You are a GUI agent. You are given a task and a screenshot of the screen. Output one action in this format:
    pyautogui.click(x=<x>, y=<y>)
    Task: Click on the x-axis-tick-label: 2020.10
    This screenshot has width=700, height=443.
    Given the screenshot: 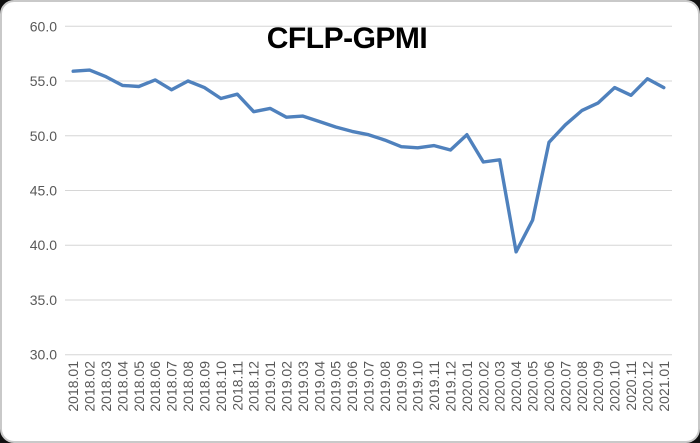 What is the action you would take?
    pyautogui.click(x=615, y=386)
    